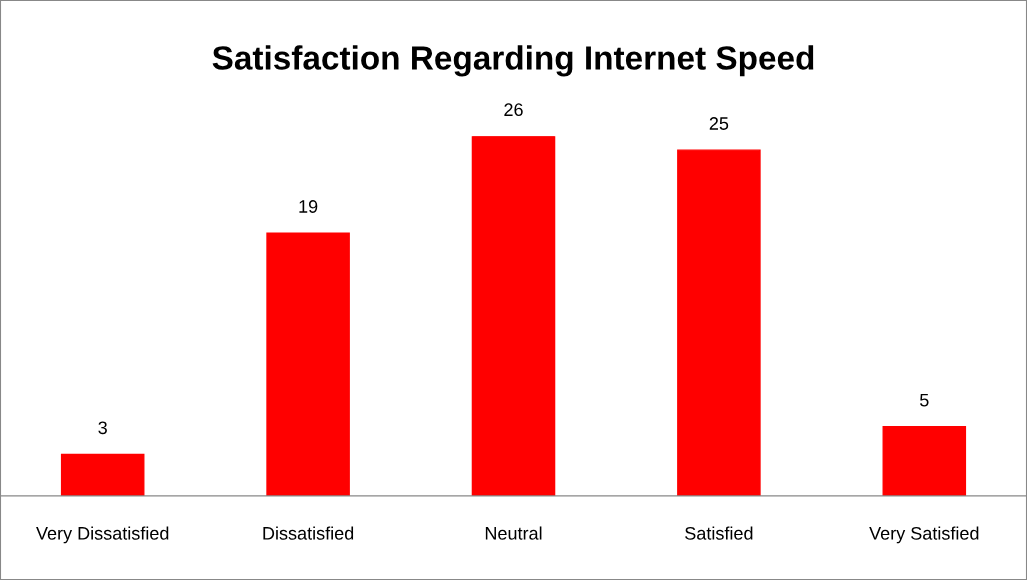 This screenshot has width=1027, height=580. What do you see at coordinates (924, 535) in the screenshot?
I see `x-tick-label: Very Satisfied` at bounding box center [924, 535].